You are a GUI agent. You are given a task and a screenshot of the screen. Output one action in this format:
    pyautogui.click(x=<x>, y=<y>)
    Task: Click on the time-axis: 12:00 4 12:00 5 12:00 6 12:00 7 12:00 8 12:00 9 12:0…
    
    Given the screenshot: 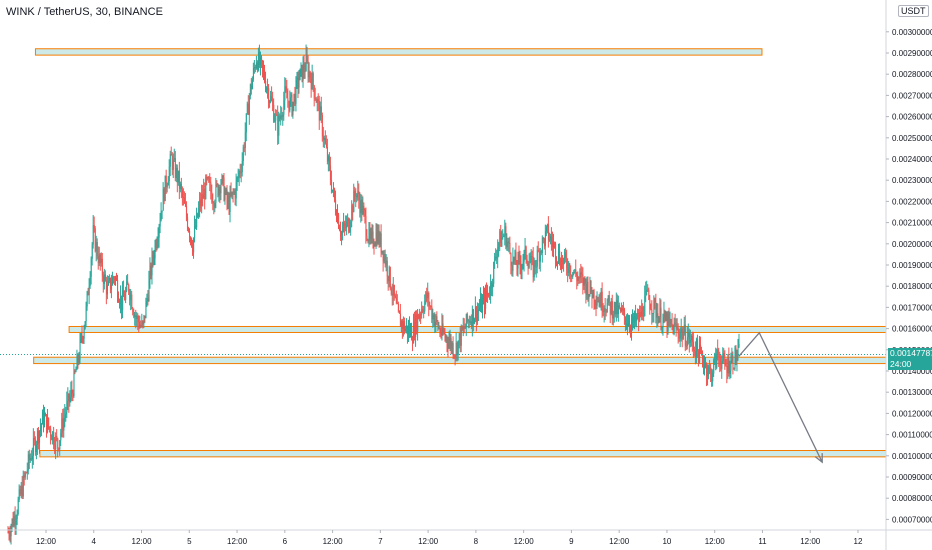 What is the action you would take?
    pyautogui.click(x=466, y=537)
    